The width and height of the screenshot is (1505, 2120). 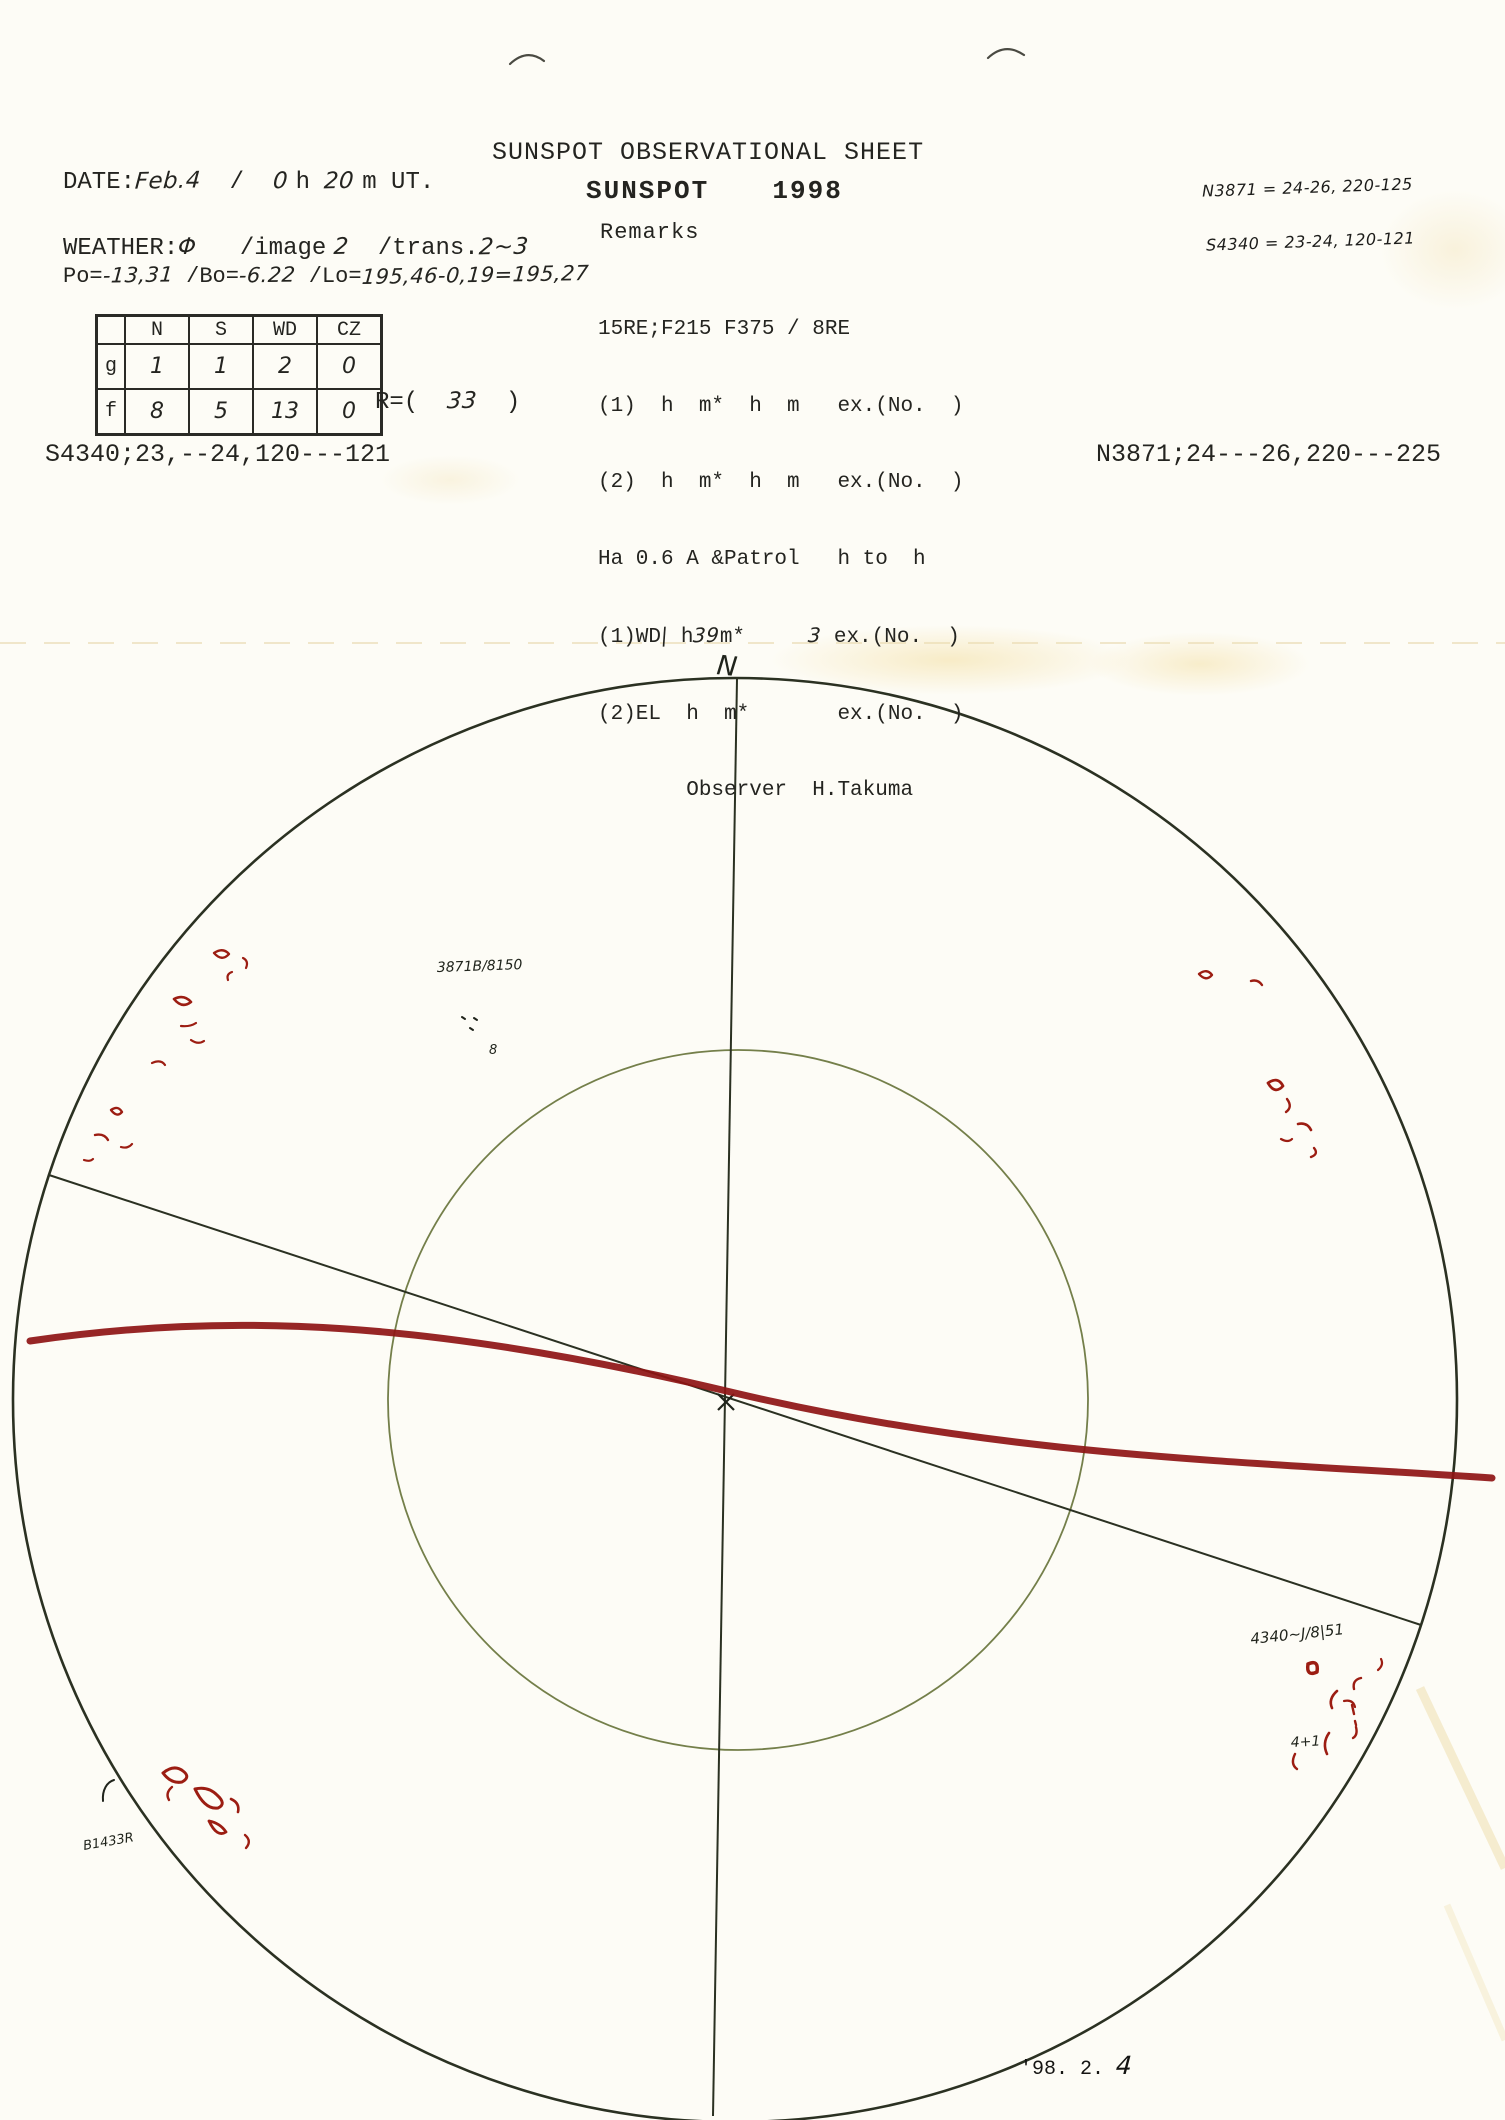 What do you see at coordinates (157, 329) in the screenshot?
I see `col-header-n: N` at bounding box center [157, 329].